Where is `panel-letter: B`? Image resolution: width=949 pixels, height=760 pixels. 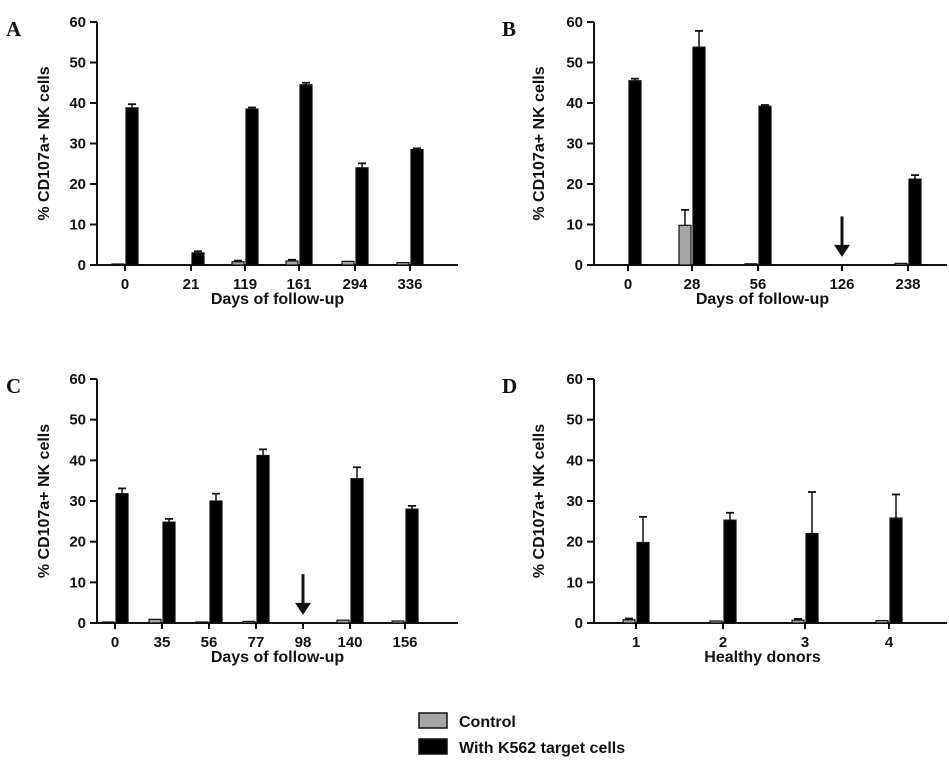
panel-letter: B is located at coordinates (509, 29).